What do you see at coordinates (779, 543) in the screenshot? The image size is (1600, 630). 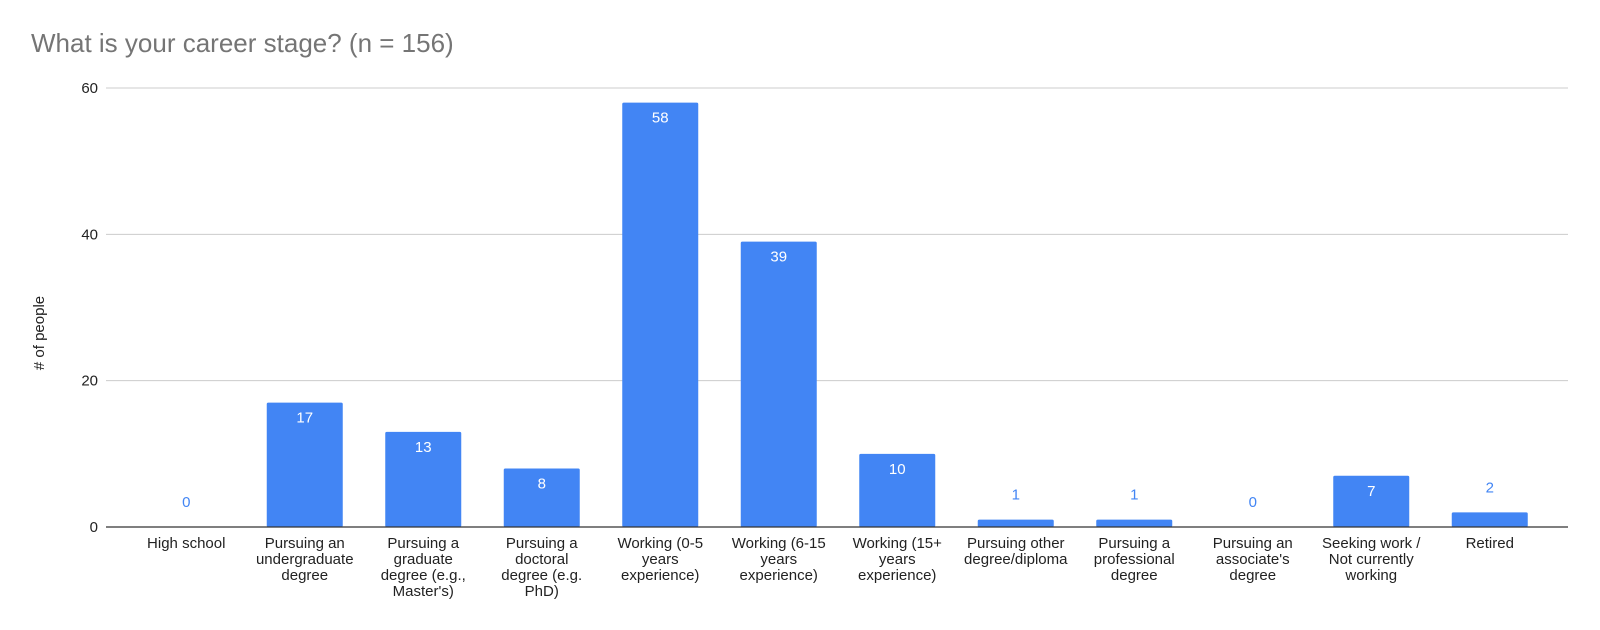 I see `x-tick-label-line: Working (6-15` at bounding box center [779, 543].